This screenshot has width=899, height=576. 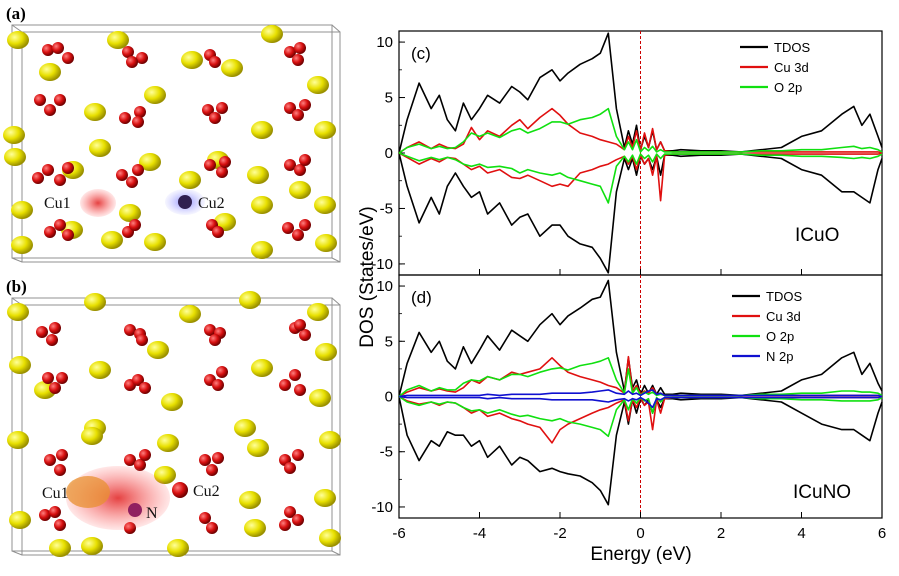 I want to click on system-name: ICuO, so click(x=817, y=235).